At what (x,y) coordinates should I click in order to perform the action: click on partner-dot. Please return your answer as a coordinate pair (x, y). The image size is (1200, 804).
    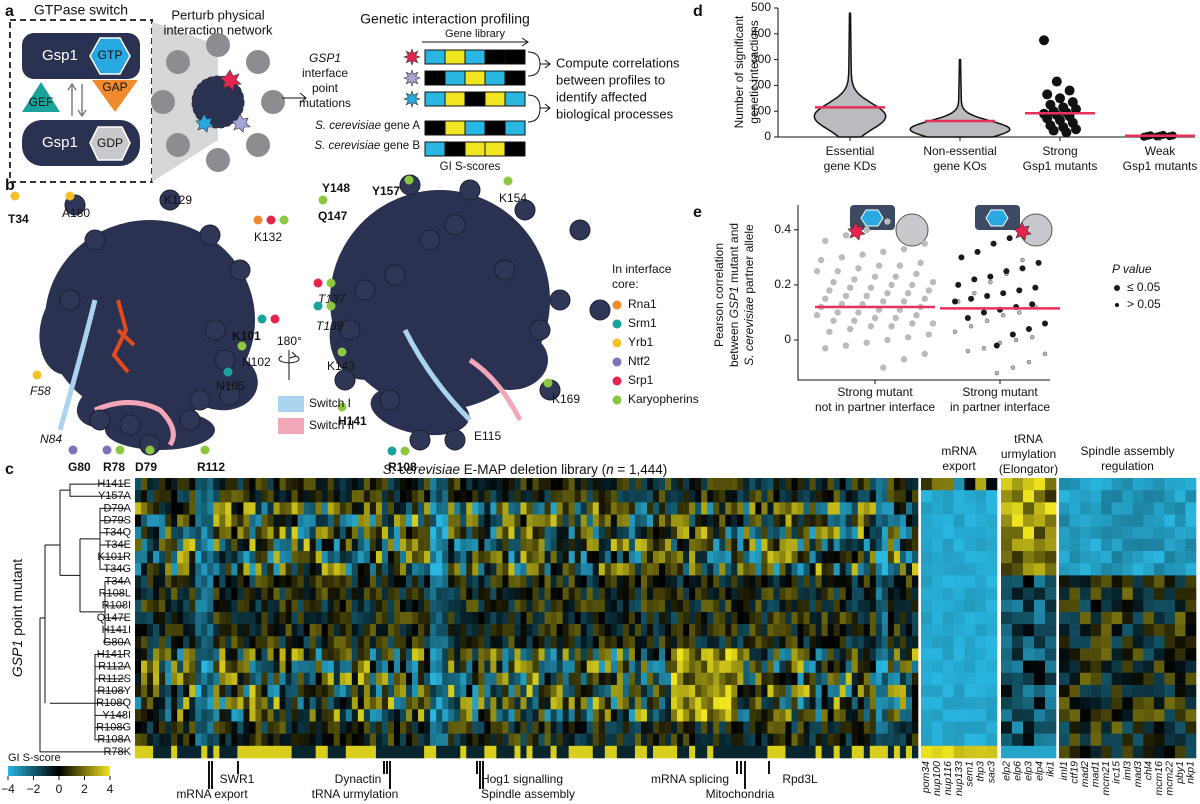
    Looking at the image, I should click on (392, 451).